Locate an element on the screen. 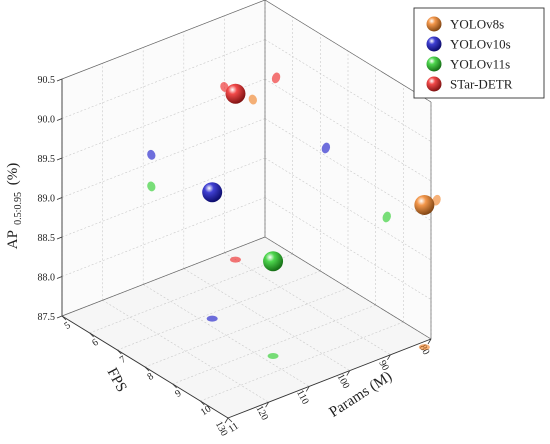 The image size is (550, 444). legend-label: YOLOv10s is located at coordinates (480, 44).